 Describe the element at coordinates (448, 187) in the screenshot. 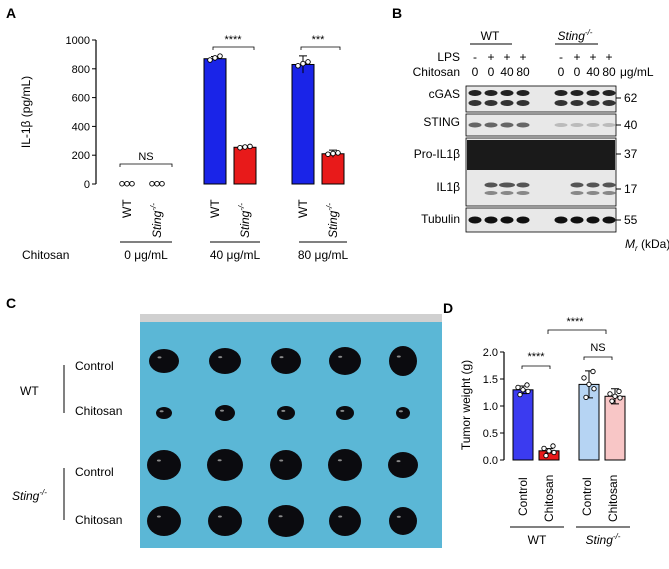

I see `blot-label: IL1β` at that location.